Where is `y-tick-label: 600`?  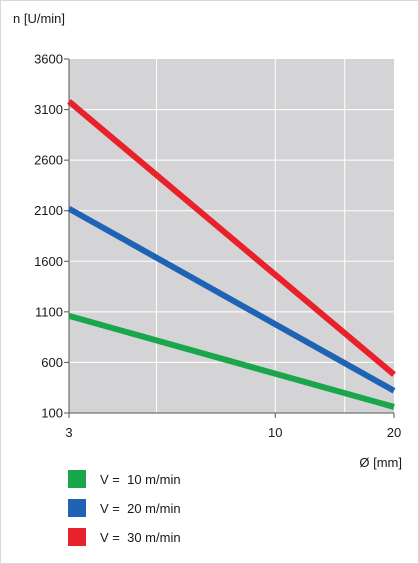 y-tick-label: 600 is located at coordinates (52, 362).